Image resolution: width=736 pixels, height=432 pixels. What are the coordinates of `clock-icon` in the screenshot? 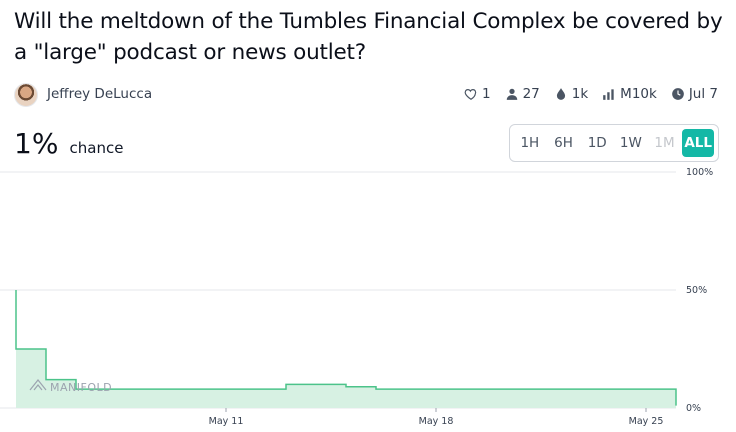 It's located at (677, 94).